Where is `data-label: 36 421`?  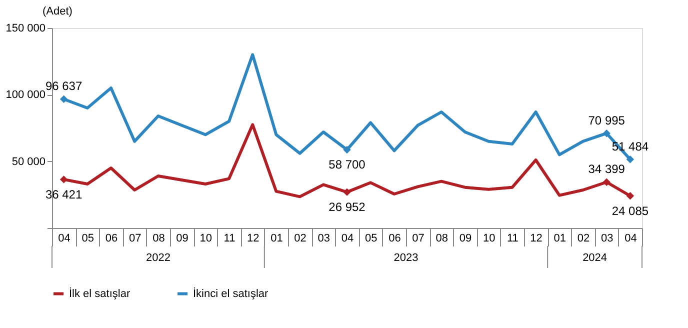
data-label: 36 421 is located at coordinates (63, 194).